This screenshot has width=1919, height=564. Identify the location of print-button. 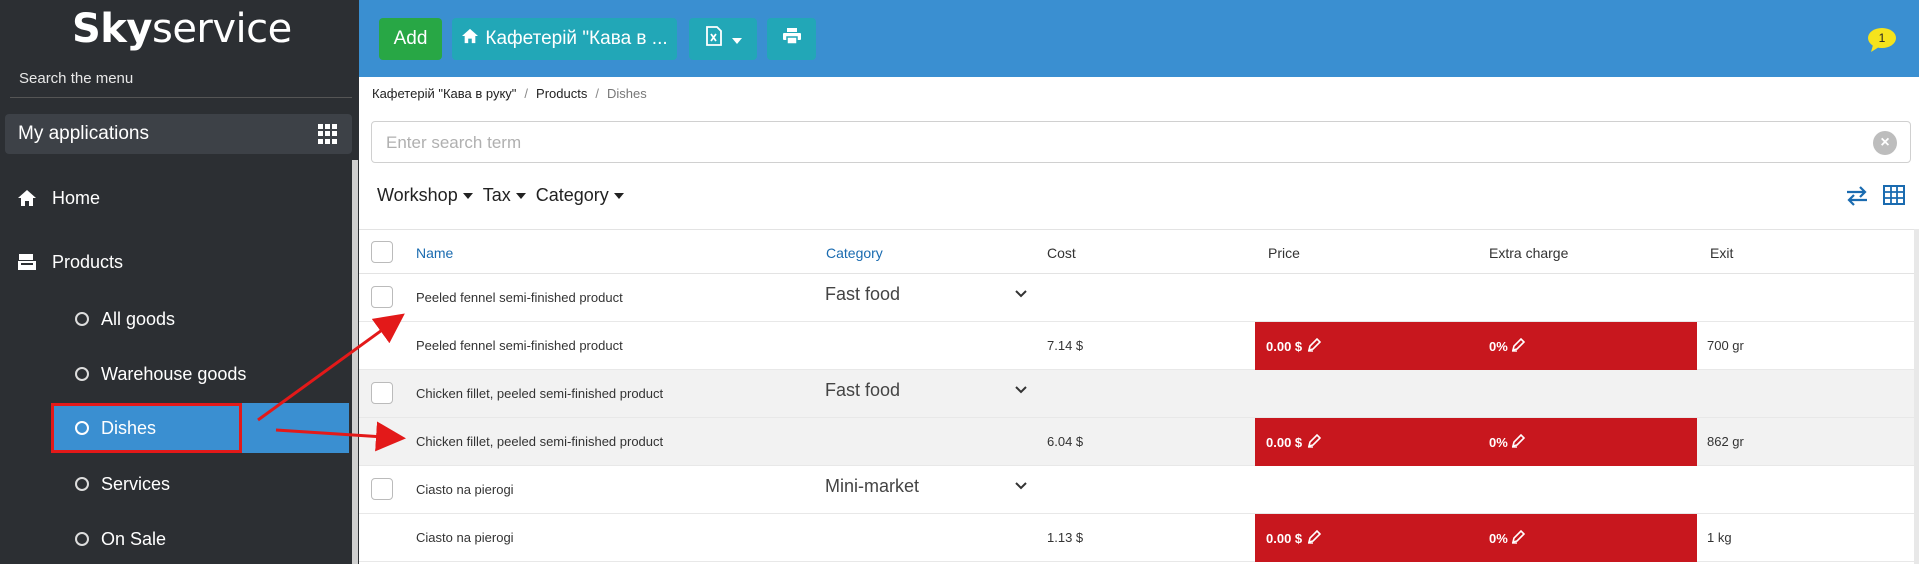
(791, 39).